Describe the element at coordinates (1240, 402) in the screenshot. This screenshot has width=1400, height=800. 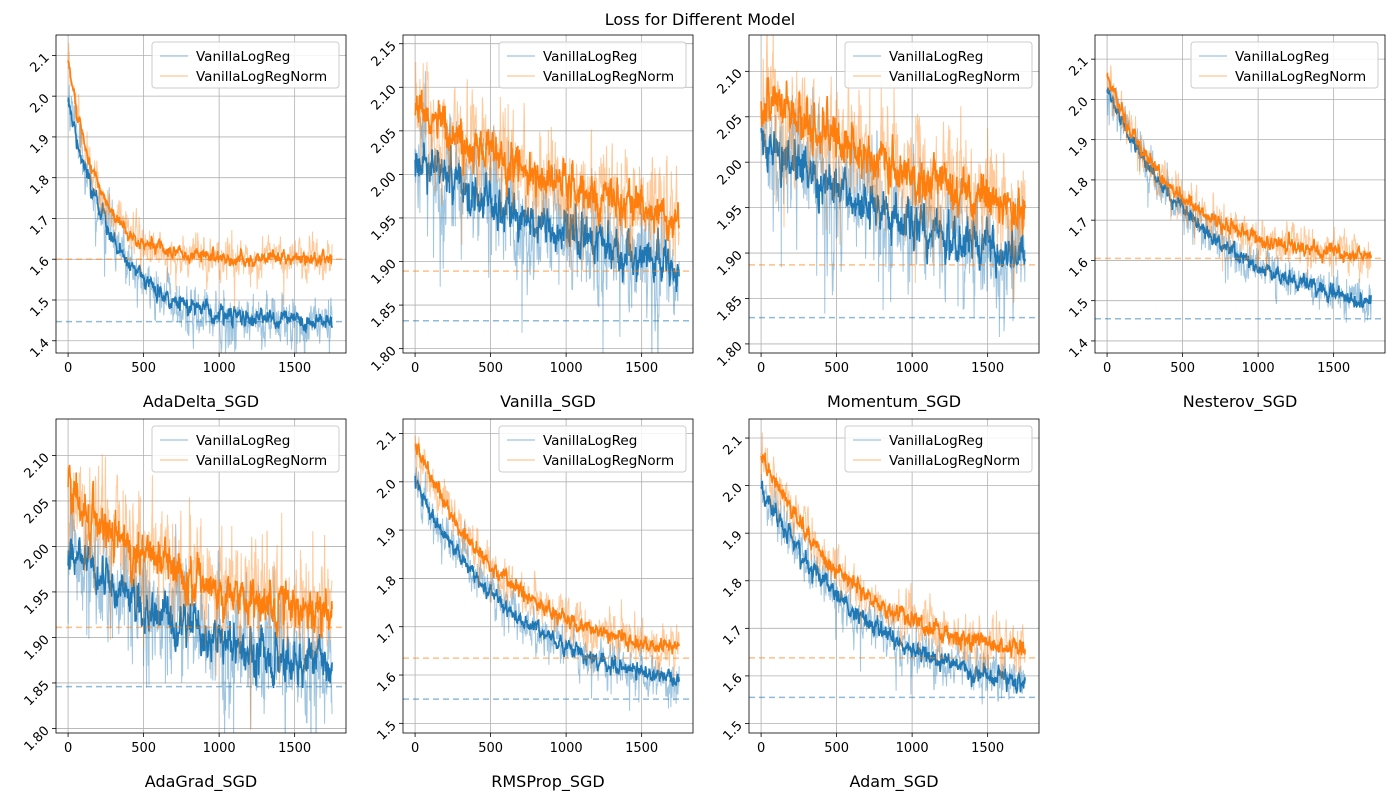
I see `x-axis-label: Nesterov_SGD` at that location.